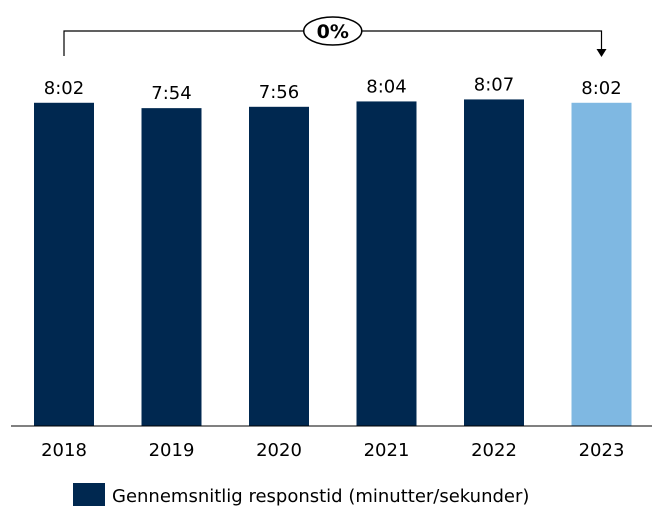  I want to click on value-label-2018: 8:02, so click(64, 88).